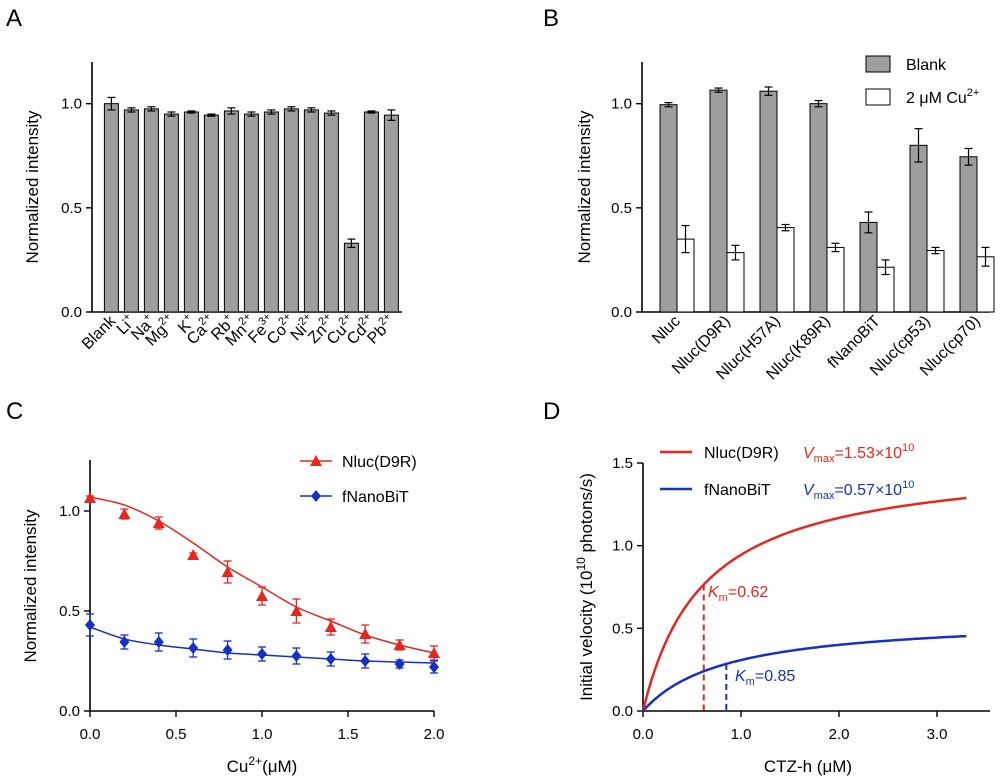 The image size is (1000, 780). I want to click on panel-d-x-label: CTZ-h (μM), so click(808, 766).